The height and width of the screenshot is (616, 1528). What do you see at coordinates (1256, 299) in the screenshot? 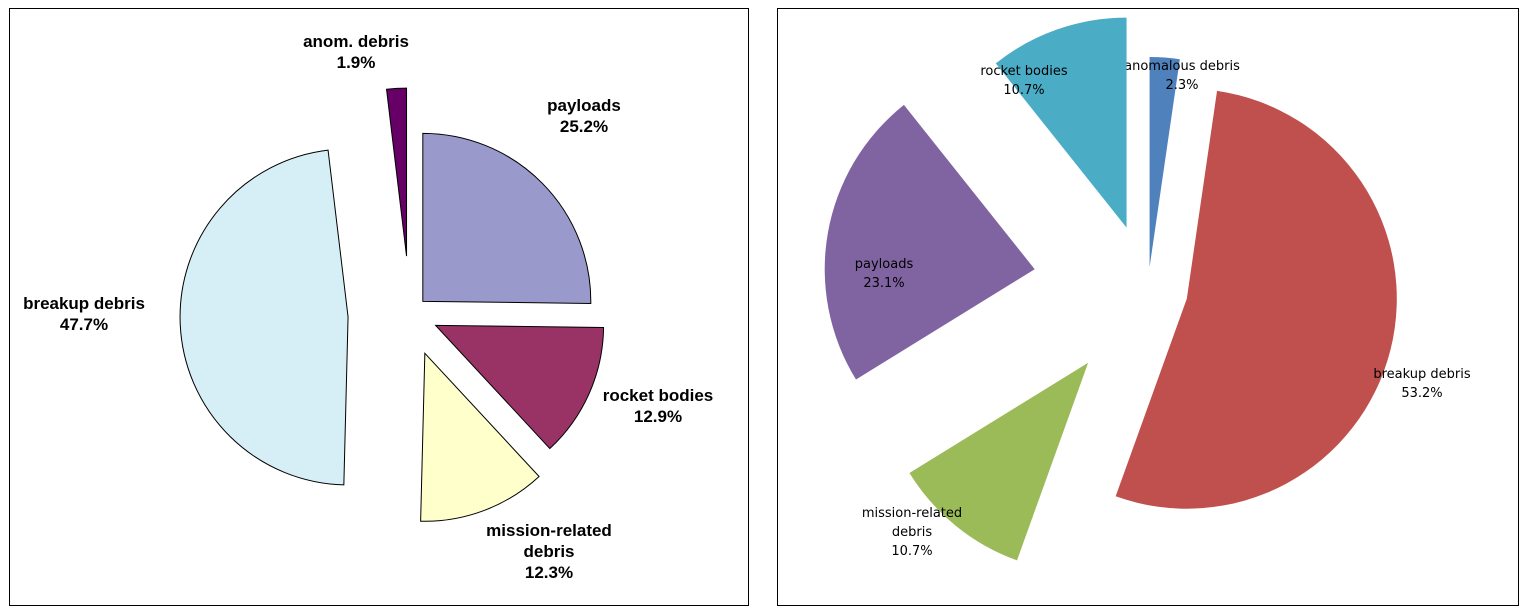
I see `right-slice-breakup-debris` at bounding box center [1256, 299].